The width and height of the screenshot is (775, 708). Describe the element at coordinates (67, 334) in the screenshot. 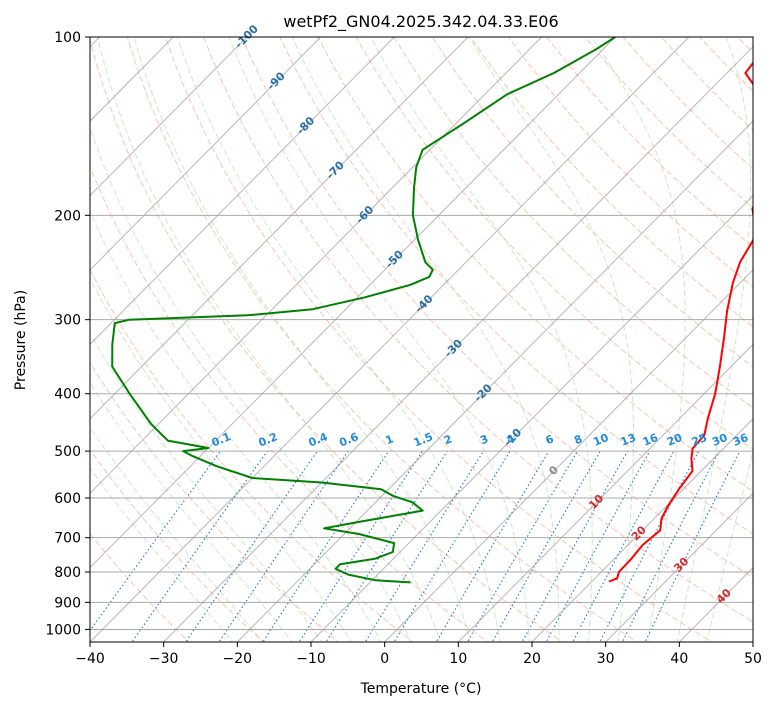

I see `y-axis-ticks: 100 200 300 400 500 600 700 800 900 1000` at that location.